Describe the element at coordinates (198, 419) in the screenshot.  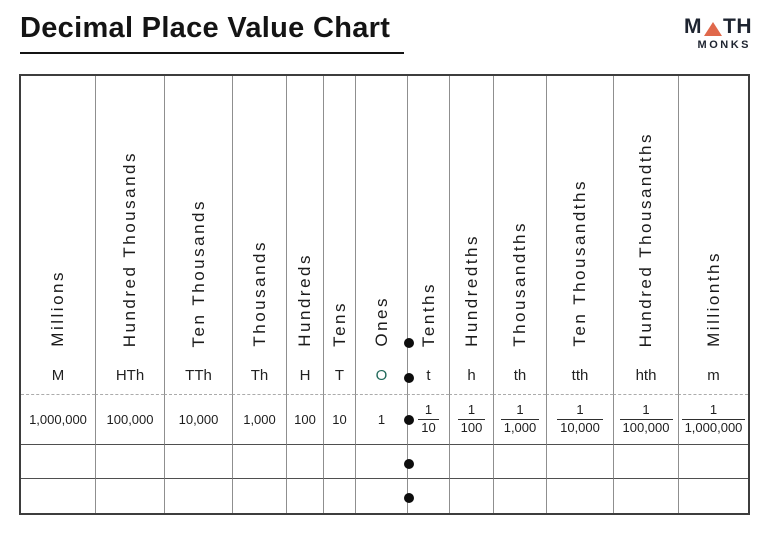
I see `value-ten-thousands: 10,000` at that location.